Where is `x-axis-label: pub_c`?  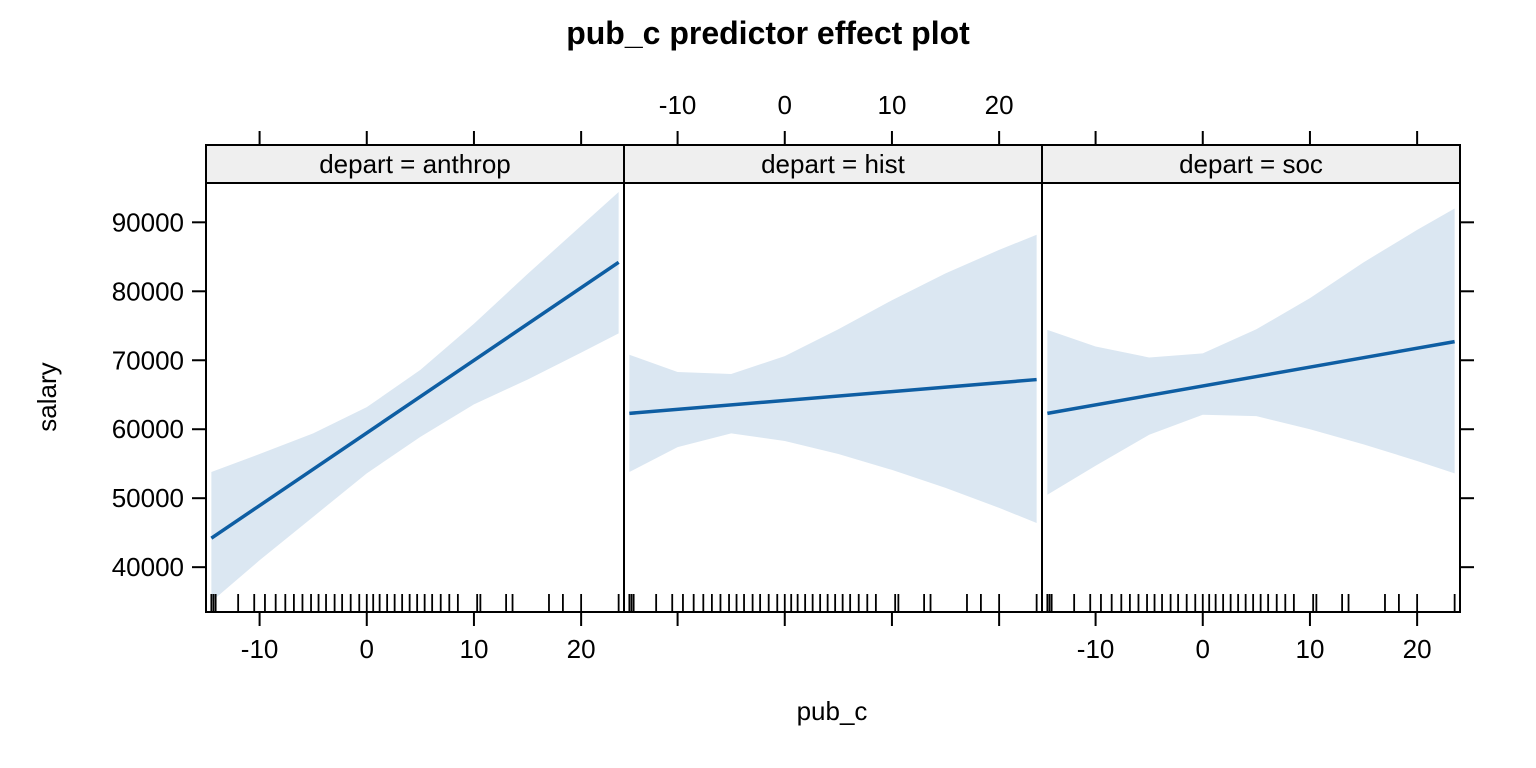
x-axis-label: pub_c is located at coordinates (832, 711).